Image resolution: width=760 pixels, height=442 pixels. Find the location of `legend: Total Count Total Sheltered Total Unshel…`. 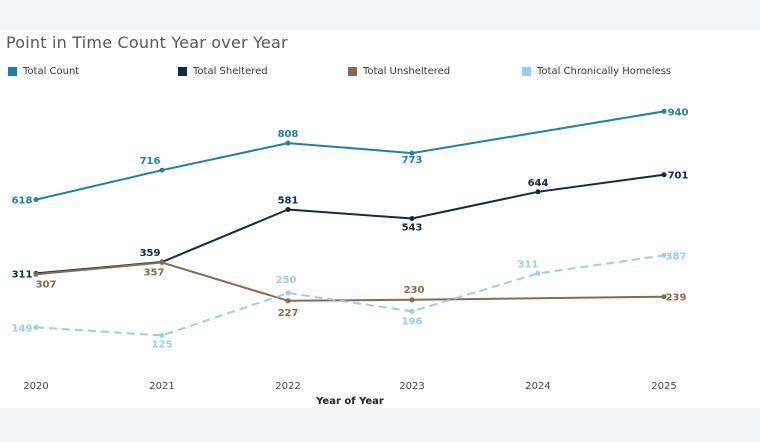

legend: Total Count Total Sheltered Total Unshel… is located at coordinates (380, 75).